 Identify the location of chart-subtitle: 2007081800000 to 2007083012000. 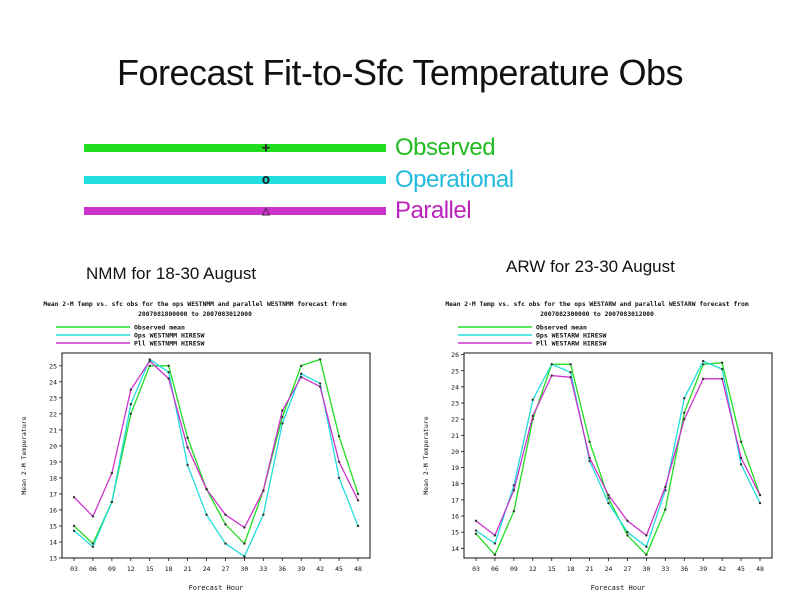
(195, 314).